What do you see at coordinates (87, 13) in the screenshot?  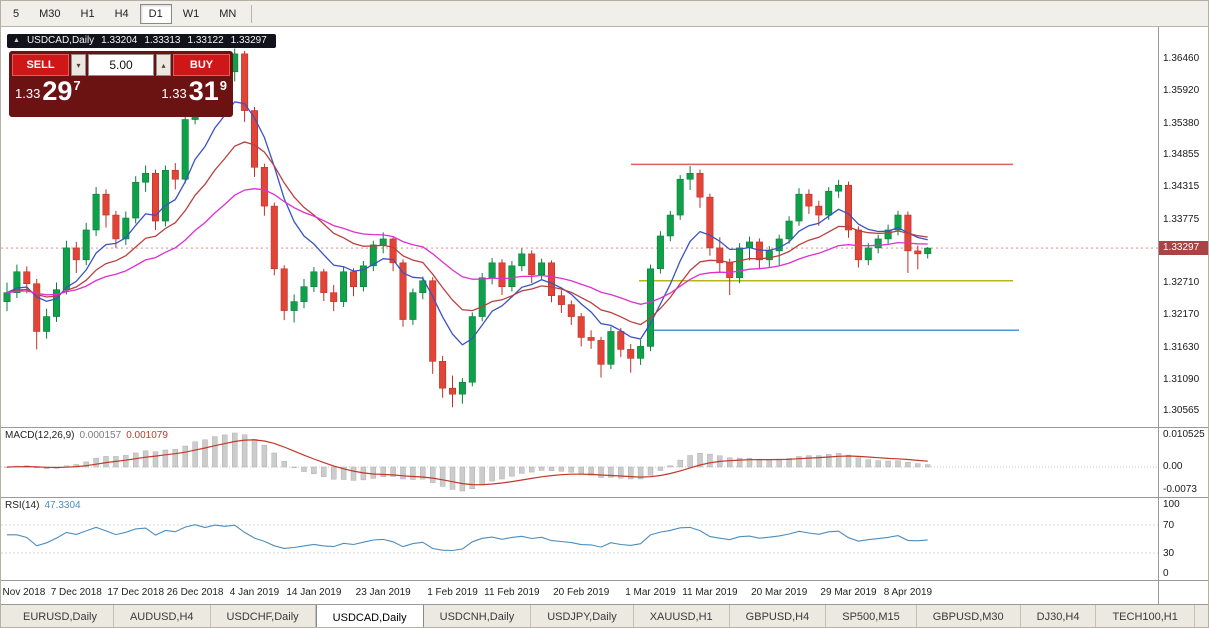 I see `timeframe-button-h1: H1` at bounding box center [87, 13].